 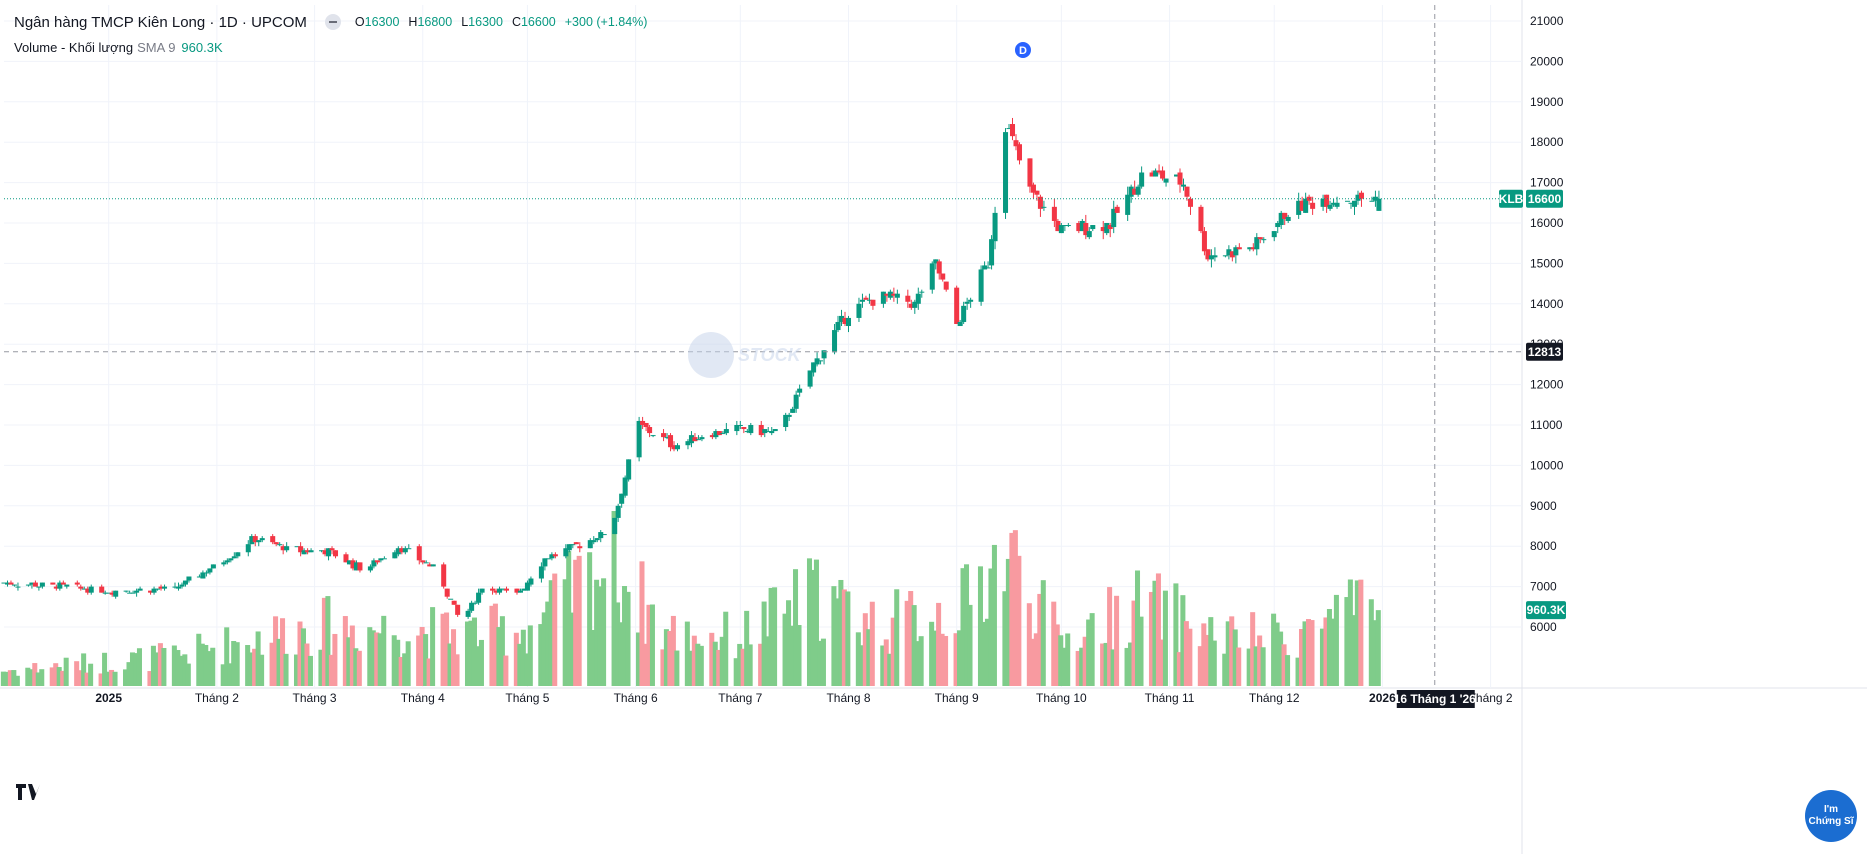 What do you see at coordinates (527, 698) in the screenshot?
I see `time-tick-label: Tháng 5` at bounding box center [527, 698].